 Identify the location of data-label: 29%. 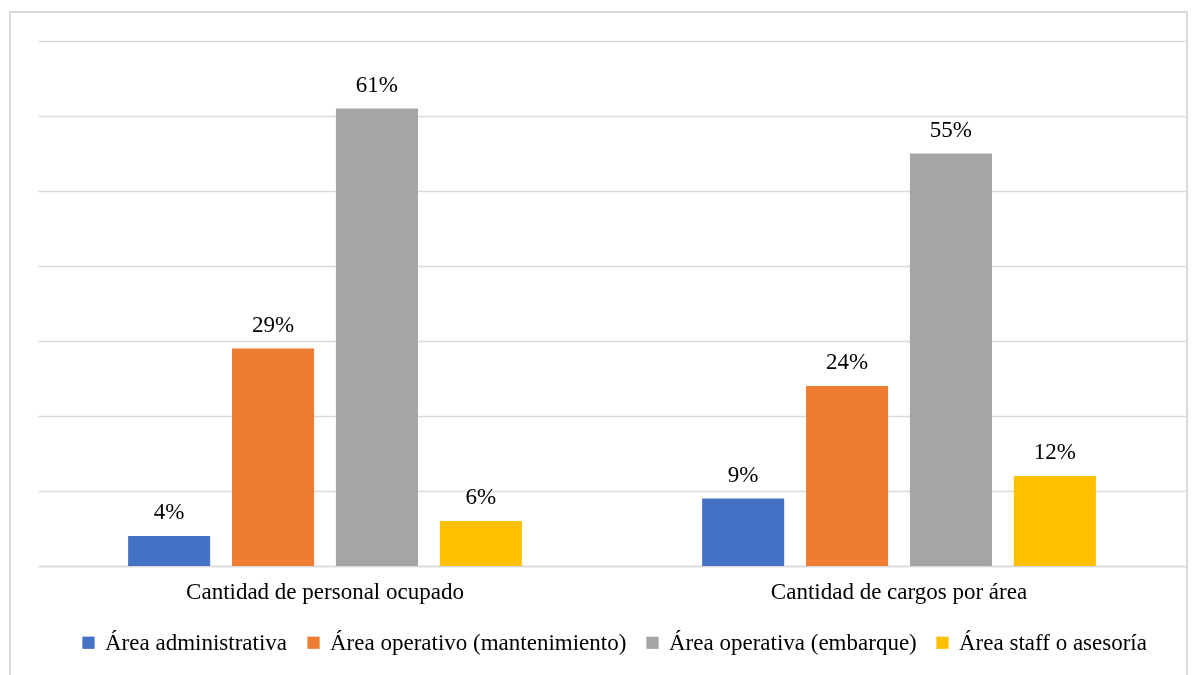
(273, 324).